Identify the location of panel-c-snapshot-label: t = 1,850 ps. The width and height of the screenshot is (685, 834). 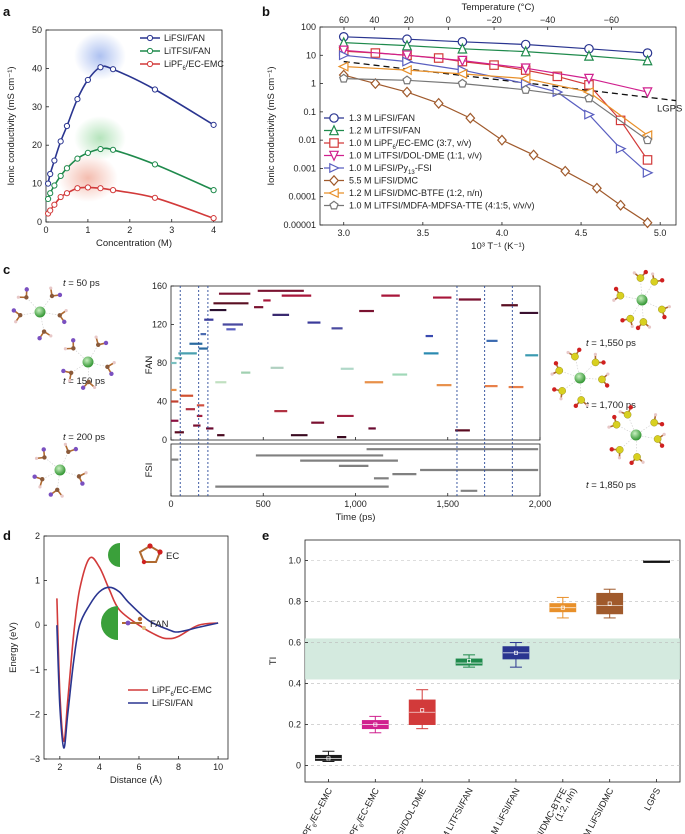
(611, 485).